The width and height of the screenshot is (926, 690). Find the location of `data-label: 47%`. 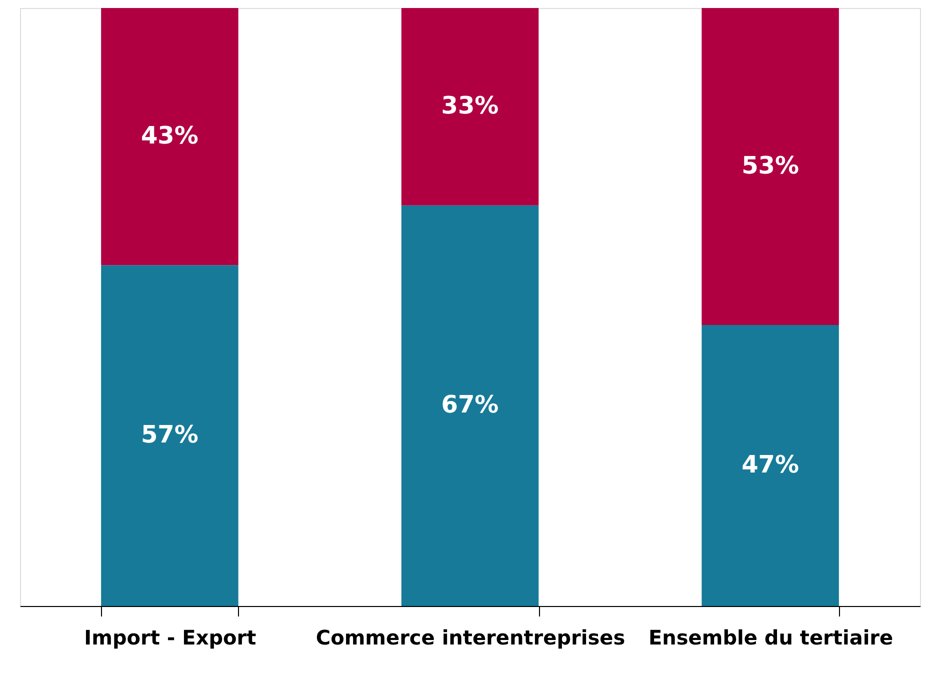

data-label: 47% is located at coordinates (771, 464).